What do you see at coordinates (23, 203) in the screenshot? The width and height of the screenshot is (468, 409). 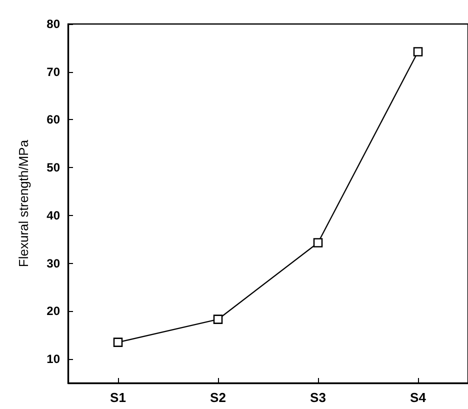 I see `y-axis-title: Flexural strength/MPa` at bounding box center [23, 203].